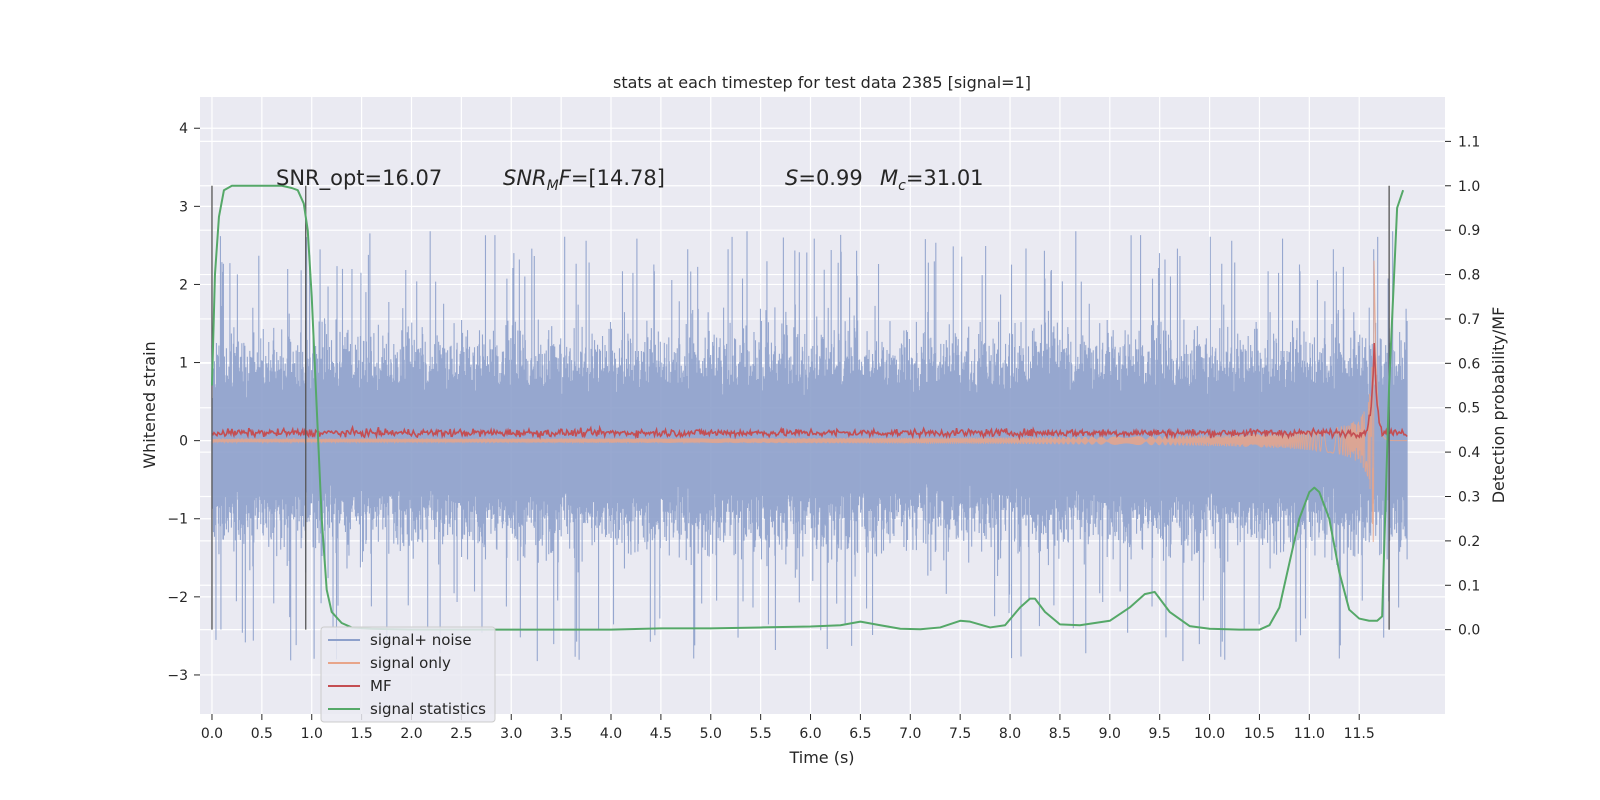 Image resolution: width=1600 pixels, height=800 pixels. What do you see at coordinates (359, 178) in the screenshot?
I see `annotation-snr-opt: SNR_opt=16.07` at bounding box center [359, 178].